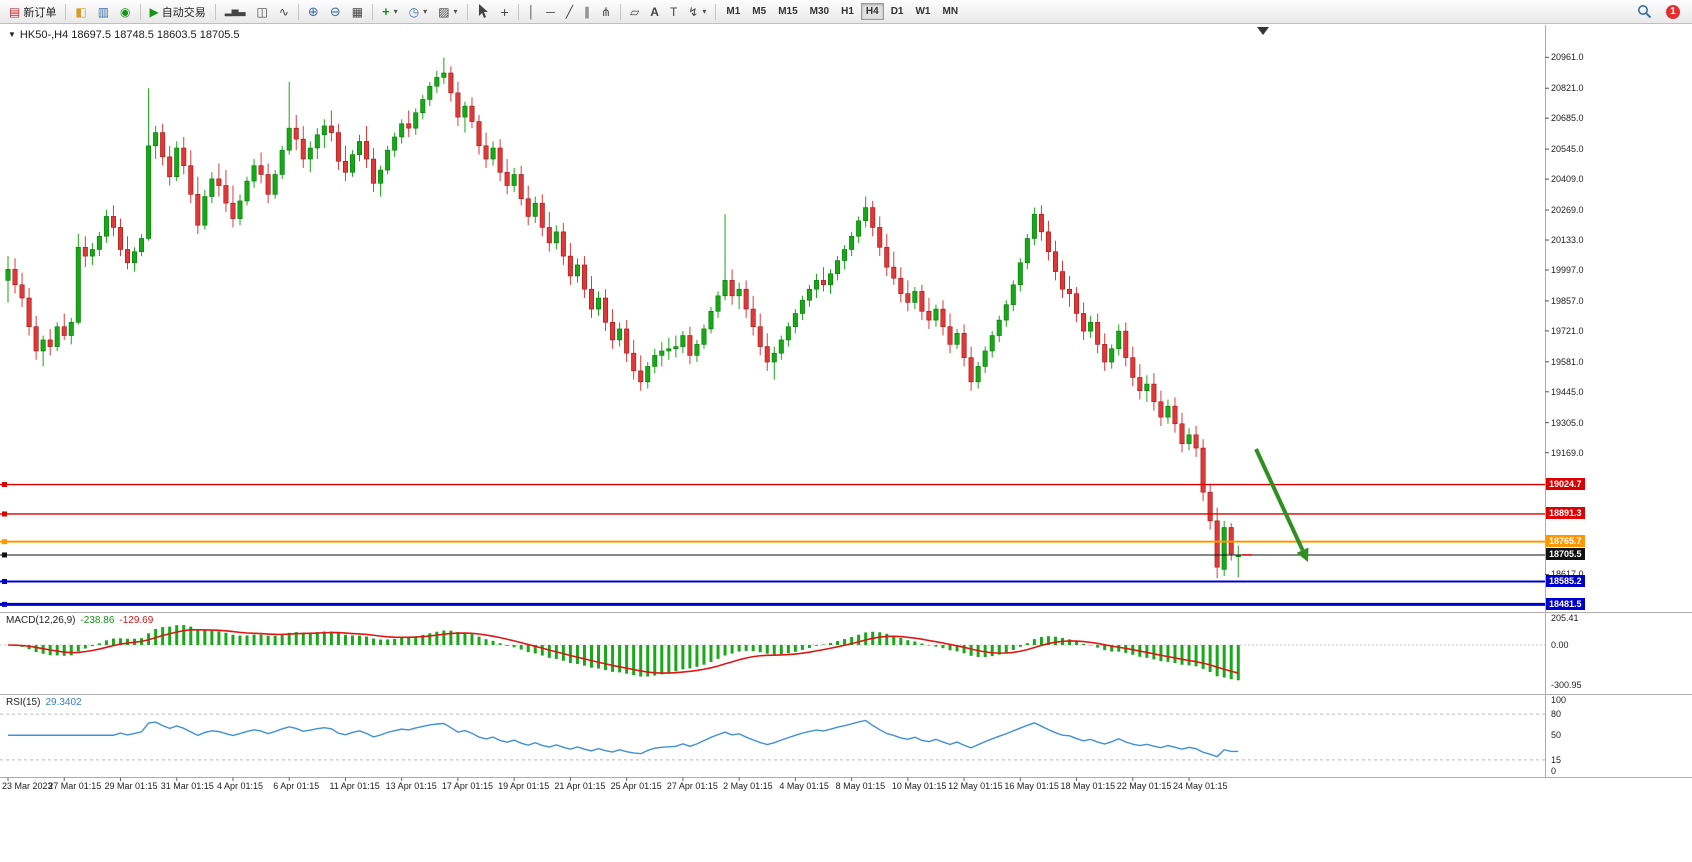 The height and width of the screenshot is (862, 1692). Describe the element at coordinates (733, 11) in the screenshot. I see `timeframe-m1: M1` at that location.